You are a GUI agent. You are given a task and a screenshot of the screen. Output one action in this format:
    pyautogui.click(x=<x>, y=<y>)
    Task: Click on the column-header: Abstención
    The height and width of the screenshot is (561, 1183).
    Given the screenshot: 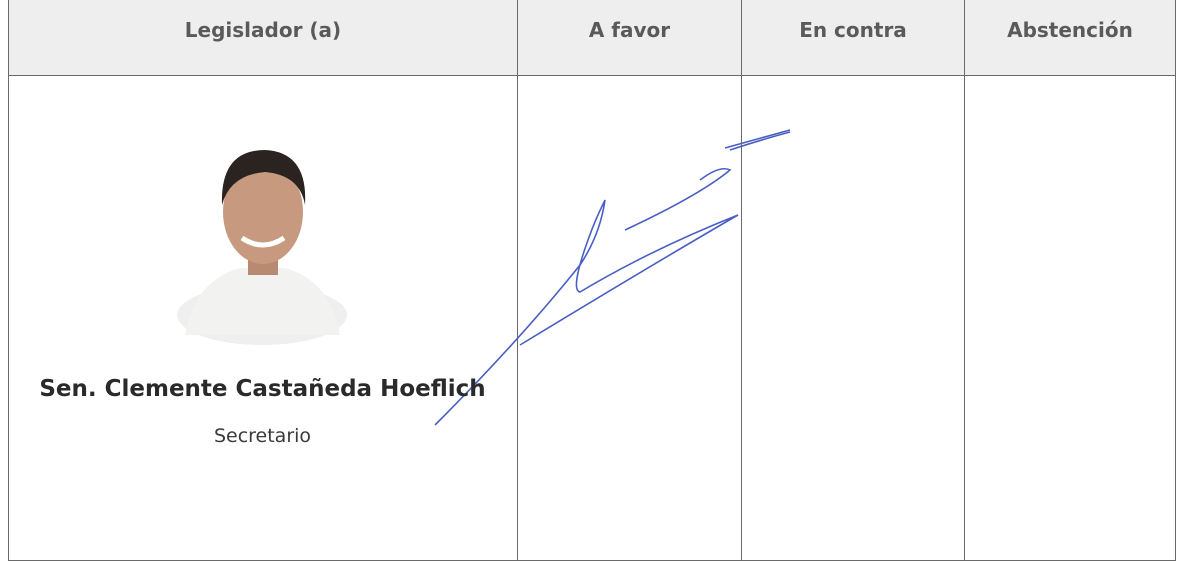 What is the action you would take?
    pyautogui.click(x=1070, y=38)
    